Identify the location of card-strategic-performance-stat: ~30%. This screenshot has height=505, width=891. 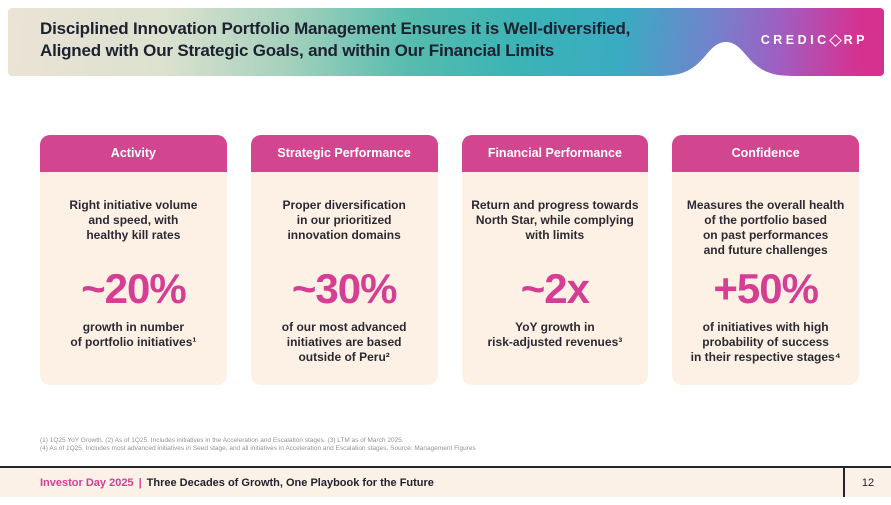
(344, 288).